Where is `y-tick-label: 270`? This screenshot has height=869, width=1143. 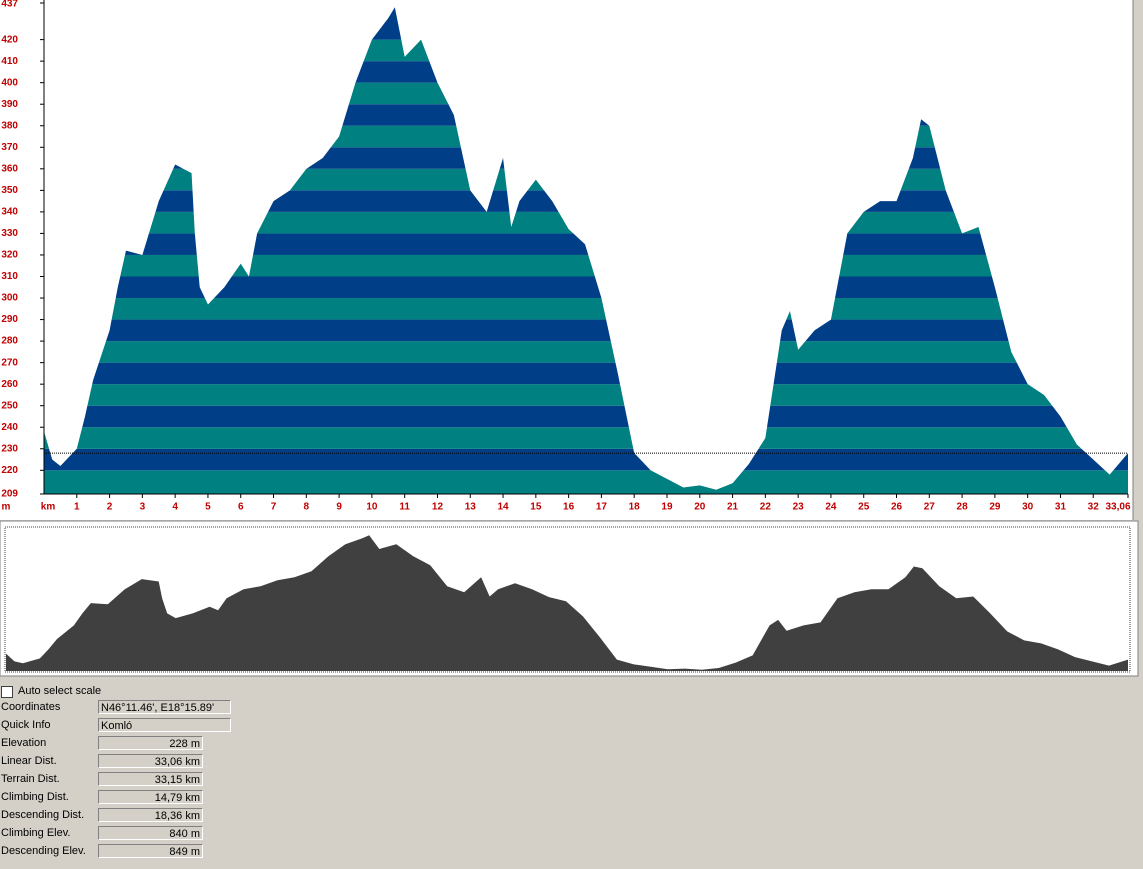 y-tick-label: 270 is located at coordinates (9, 362).